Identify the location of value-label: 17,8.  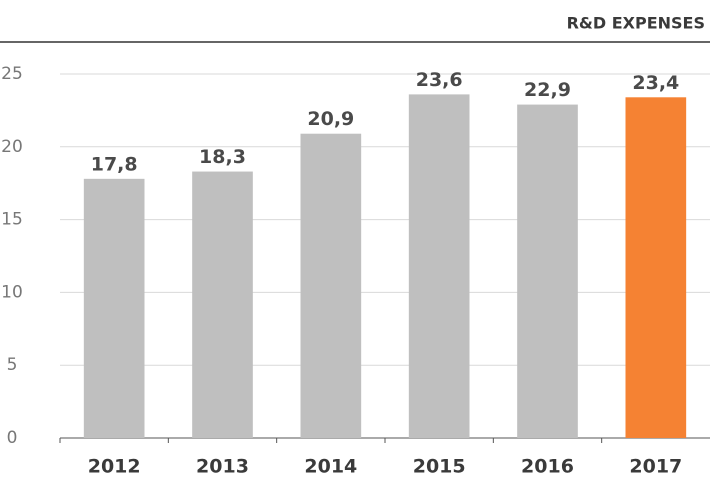
(114, 164).